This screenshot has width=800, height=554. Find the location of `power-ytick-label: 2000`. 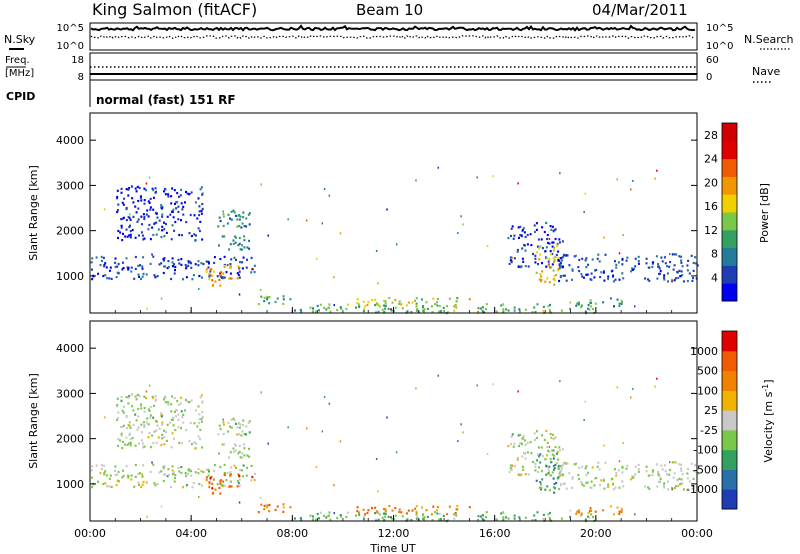

power-ytick-label: 2000 is located at coordinates (70, 231).